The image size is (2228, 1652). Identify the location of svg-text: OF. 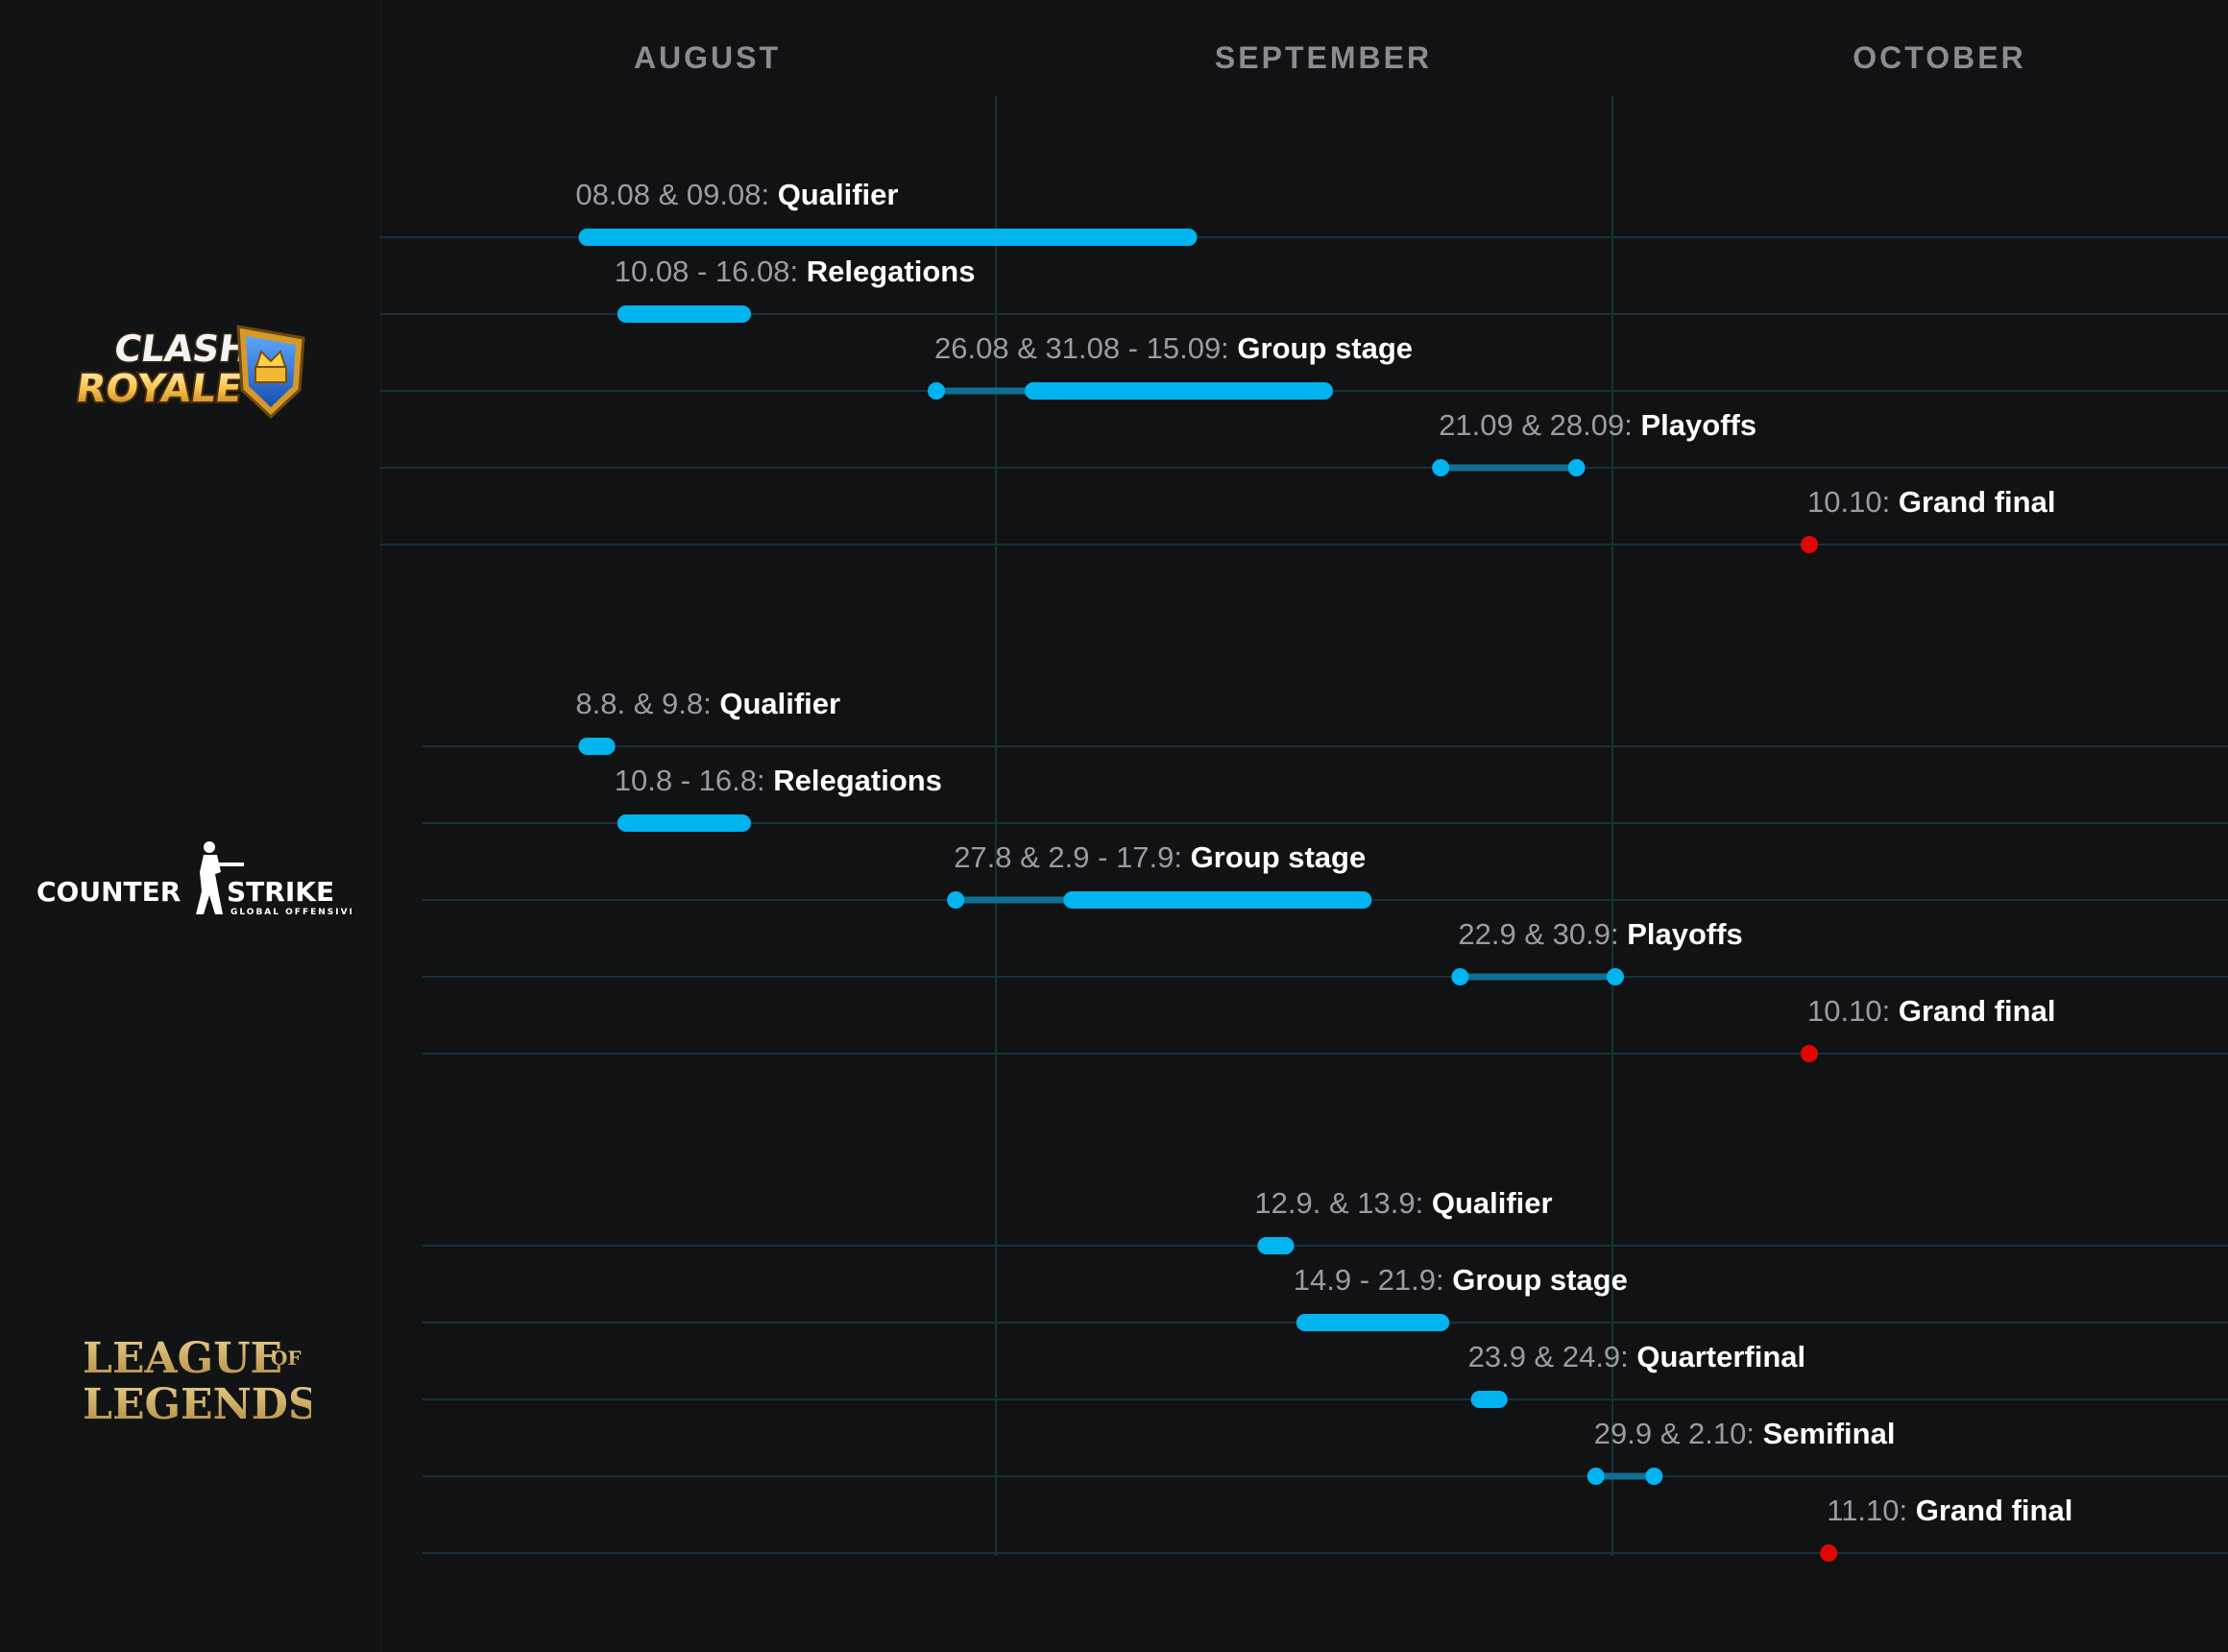
(286, 1358).